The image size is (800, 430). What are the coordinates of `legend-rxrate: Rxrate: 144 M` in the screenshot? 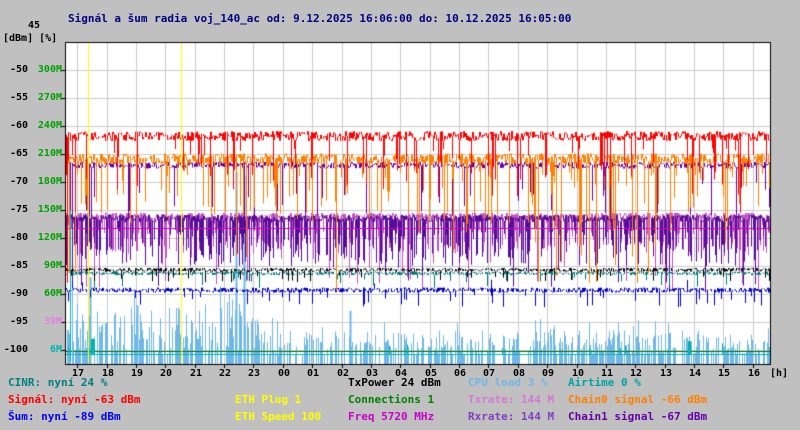 It's located at (511, 416).